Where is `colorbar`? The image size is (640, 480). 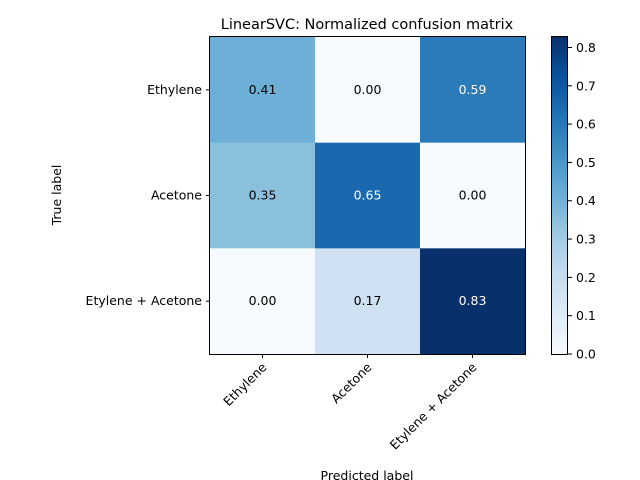 colorbar is located at coordinates (559, 195).